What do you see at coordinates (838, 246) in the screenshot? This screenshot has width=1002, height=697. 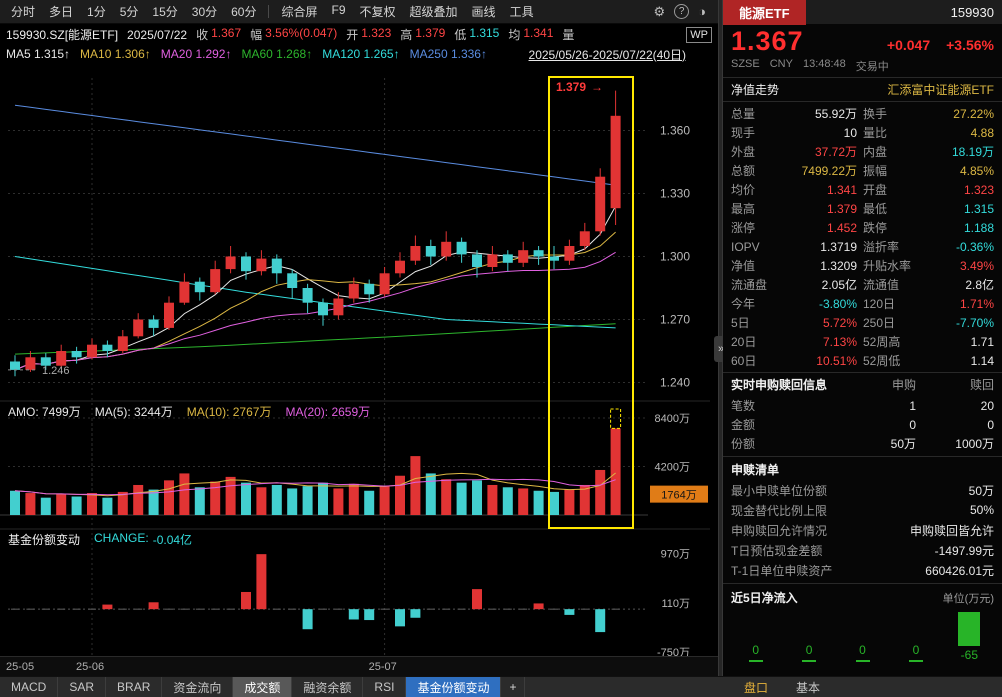 I see `stat-value: 1.3719` at bounding box center [838, 246].